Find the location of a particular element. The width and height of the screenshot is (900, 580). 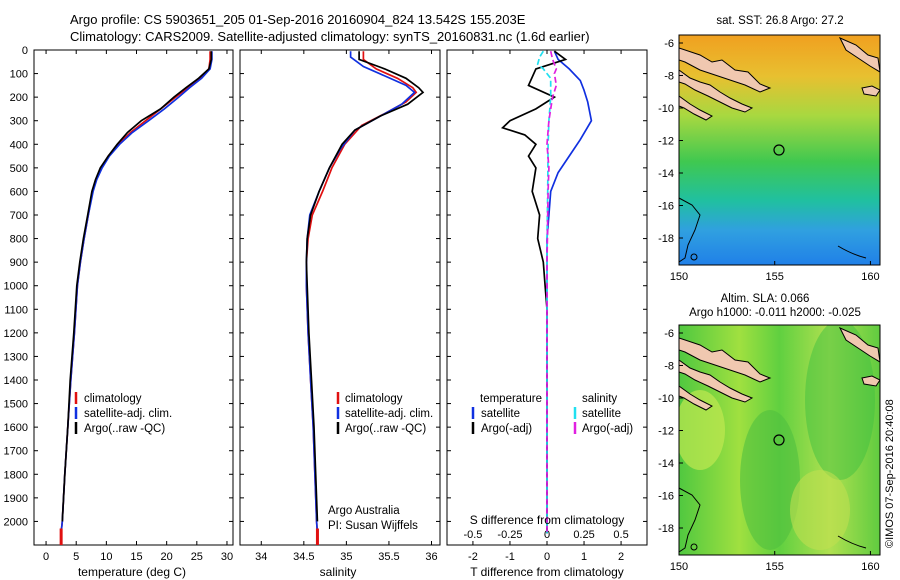

legend-header-salinity: salinity is located at coordinates (599, 399).